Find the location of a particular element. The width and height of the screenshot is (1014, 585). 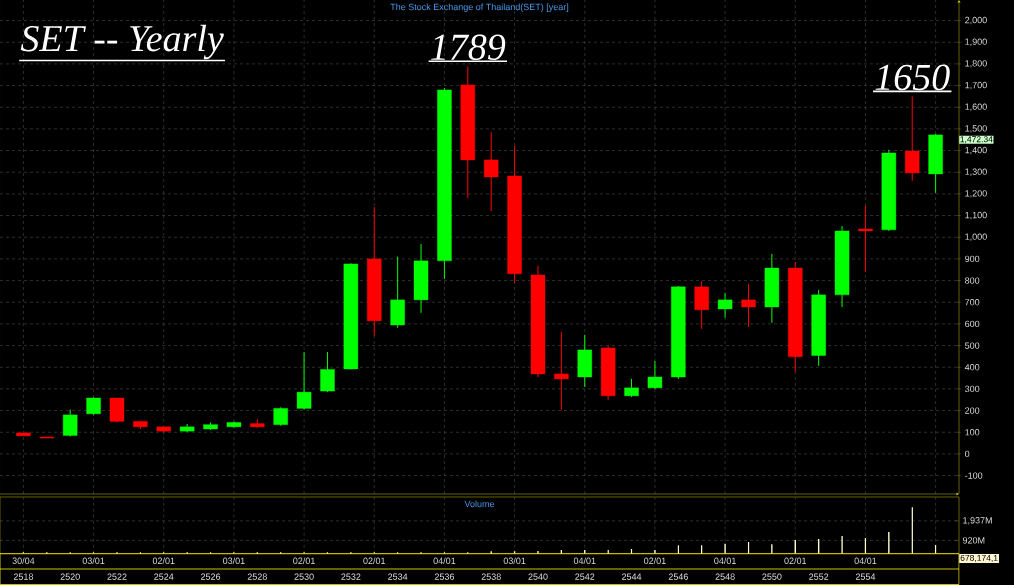

y-tick-label: 1,200 is located at coordinates (976, 194).